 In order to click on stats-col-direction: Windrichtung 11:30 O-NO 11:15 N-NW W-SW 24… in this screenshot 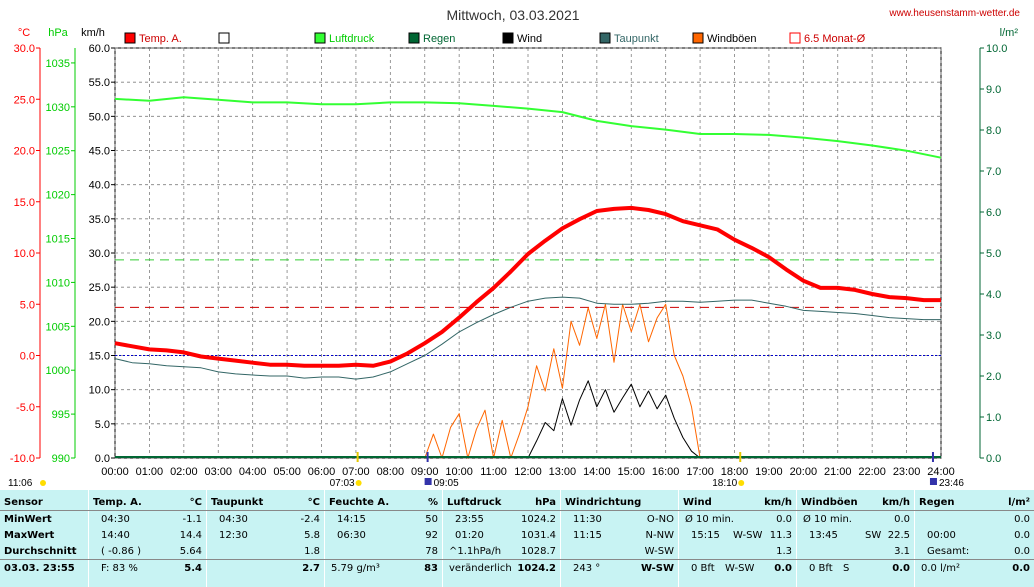, I will do `click(619, 538)`.